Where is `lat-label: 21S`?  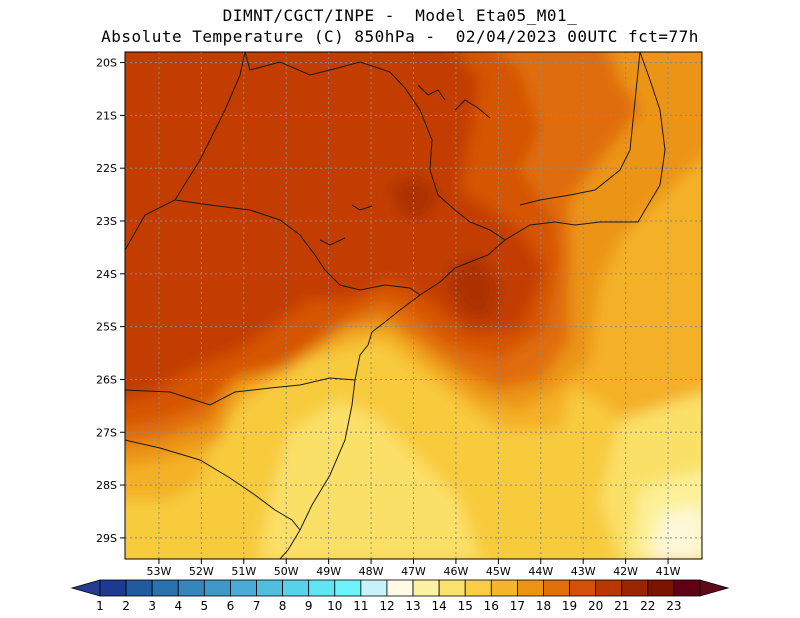 lat-label: 21S is located at coordinates (106, 115).